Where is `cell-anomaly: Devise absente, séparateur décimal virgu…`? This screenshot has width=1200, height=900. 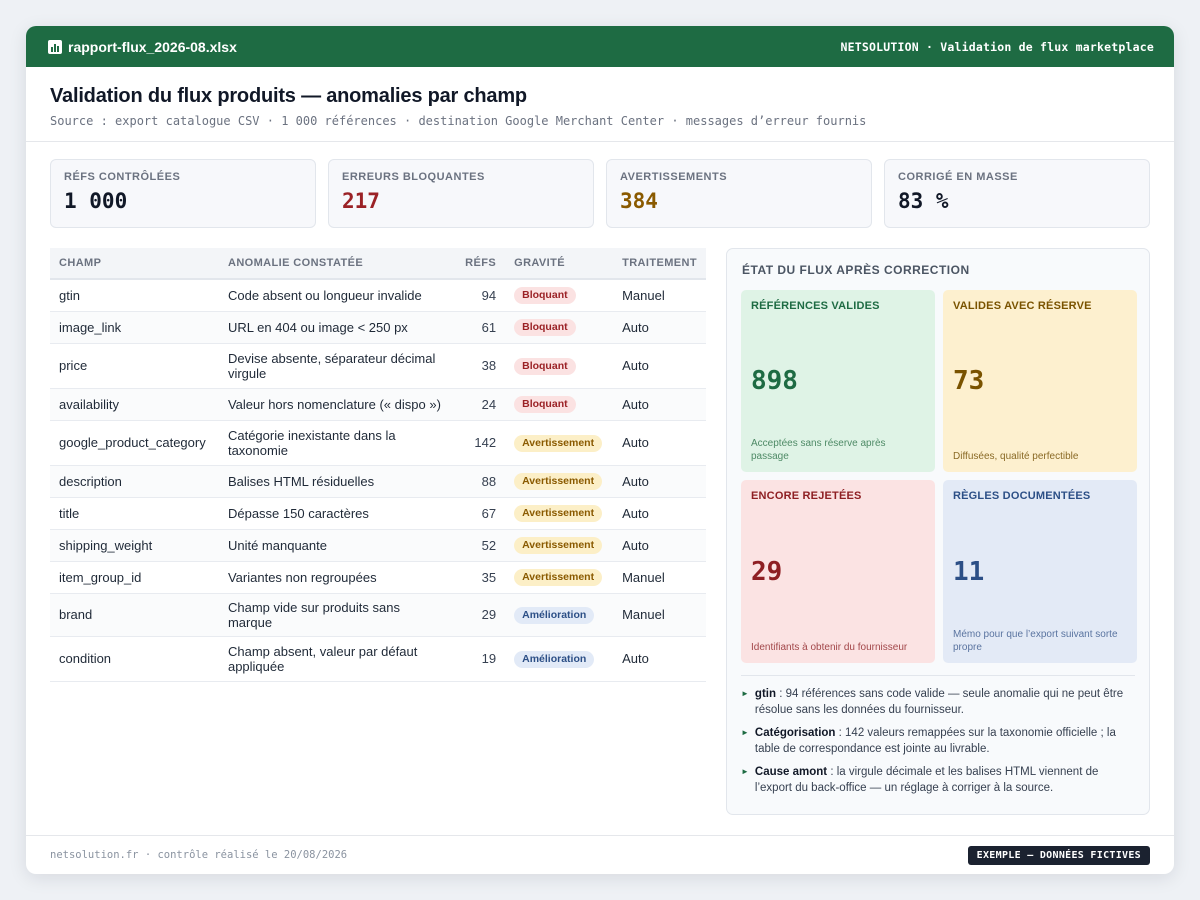 cell-anomaly: Devise absente, séparateur décimal virgu… is located at coordinates (335, 366).